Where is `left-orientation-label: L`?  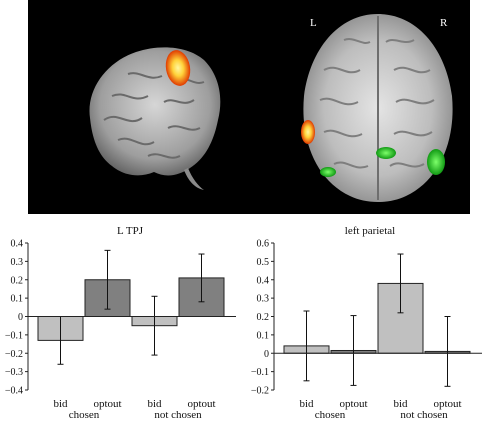 left-orientation-label: L is located at coordinates (313, 23).